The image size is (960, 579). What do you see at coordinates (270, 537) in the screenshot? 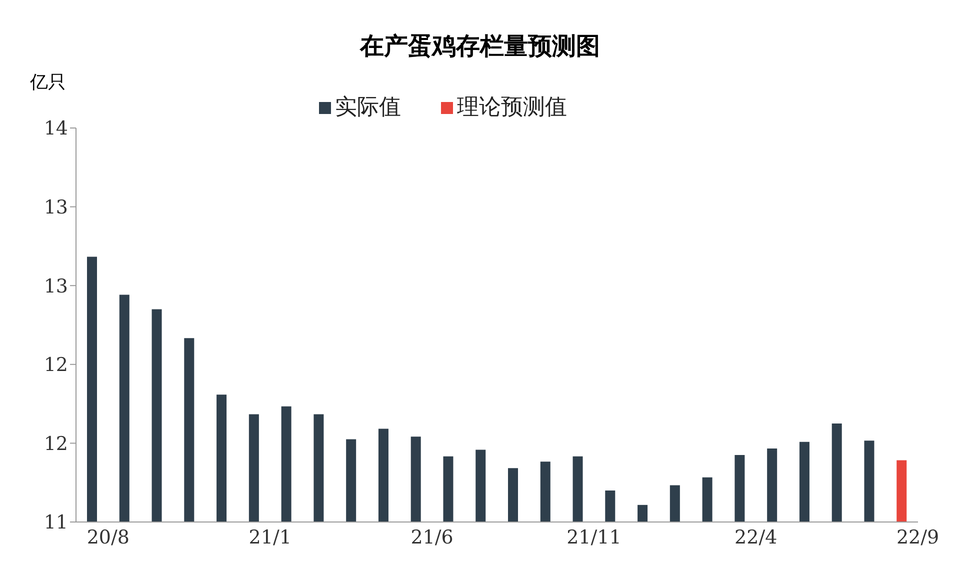
I see `x-tick-label: 21/1` at bounding box center [270, 537].